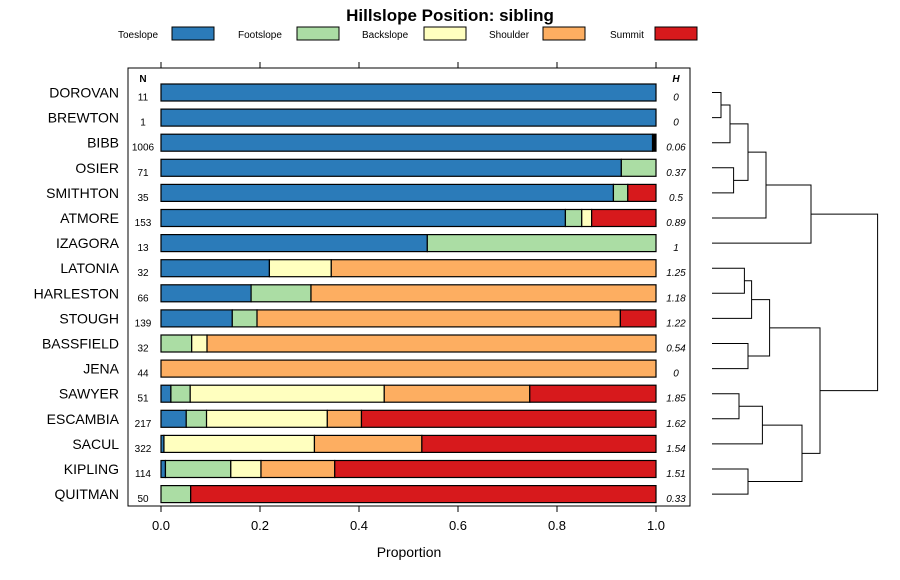  I want to click on bar-segment-kipling-summit, so click(495, 469).